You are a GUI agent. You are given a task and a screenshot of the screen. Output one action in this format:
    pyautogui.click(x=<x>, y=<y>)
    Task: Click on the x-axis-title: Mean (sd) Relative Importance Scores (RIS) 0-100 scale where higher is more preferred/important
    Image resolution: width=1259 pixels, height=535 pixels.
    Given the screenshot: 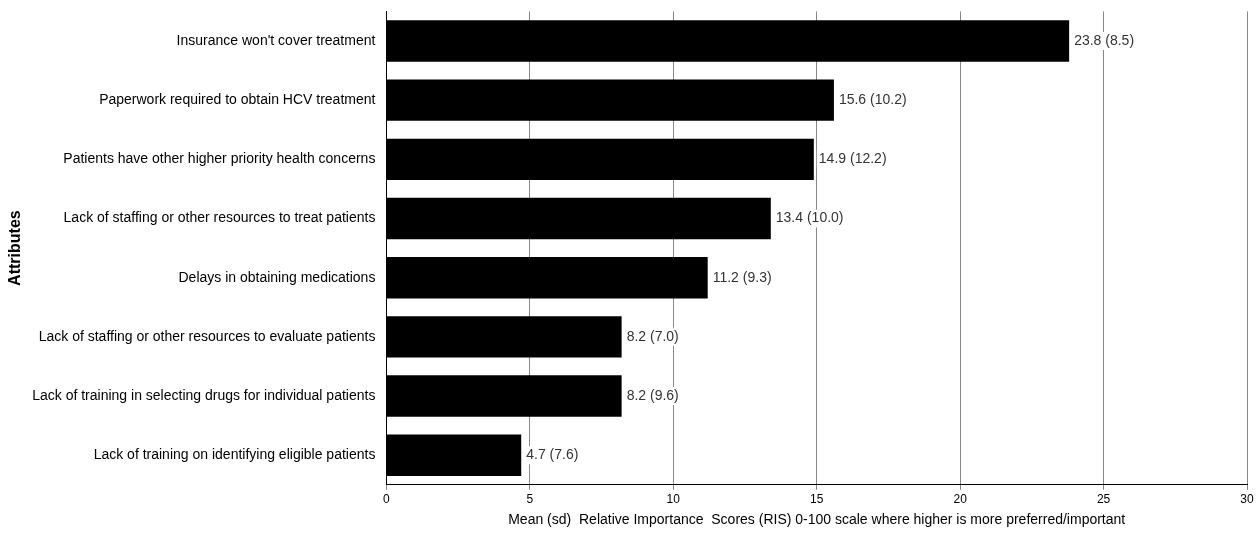 What is the action you would take?
    pyautogui.click(x=817, y=519)
    